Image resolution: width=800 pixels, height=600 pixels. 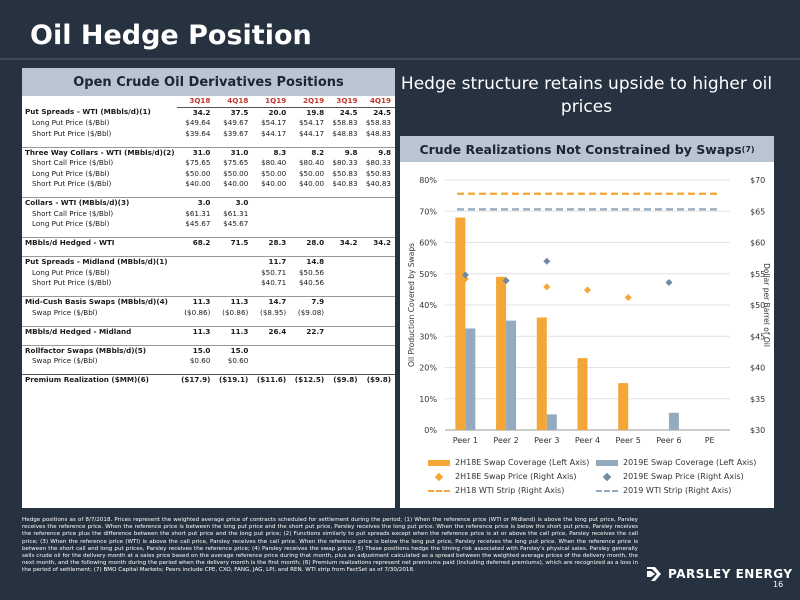 I want to click on table-cell: ($12.5), so click(x=309, y=380).